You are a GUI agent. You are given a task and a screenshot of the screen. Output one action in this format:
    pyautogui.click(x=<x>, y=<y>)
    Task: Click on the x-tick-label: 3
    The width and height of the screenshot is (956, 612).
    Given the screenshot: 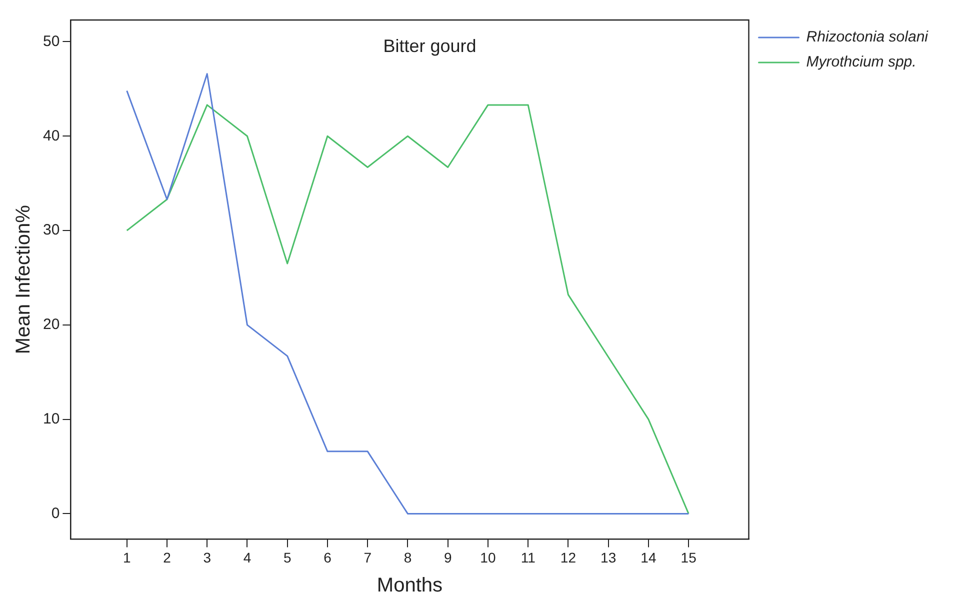 What is the action you would take?
    pyautogui.click(x=207, y=557)
    